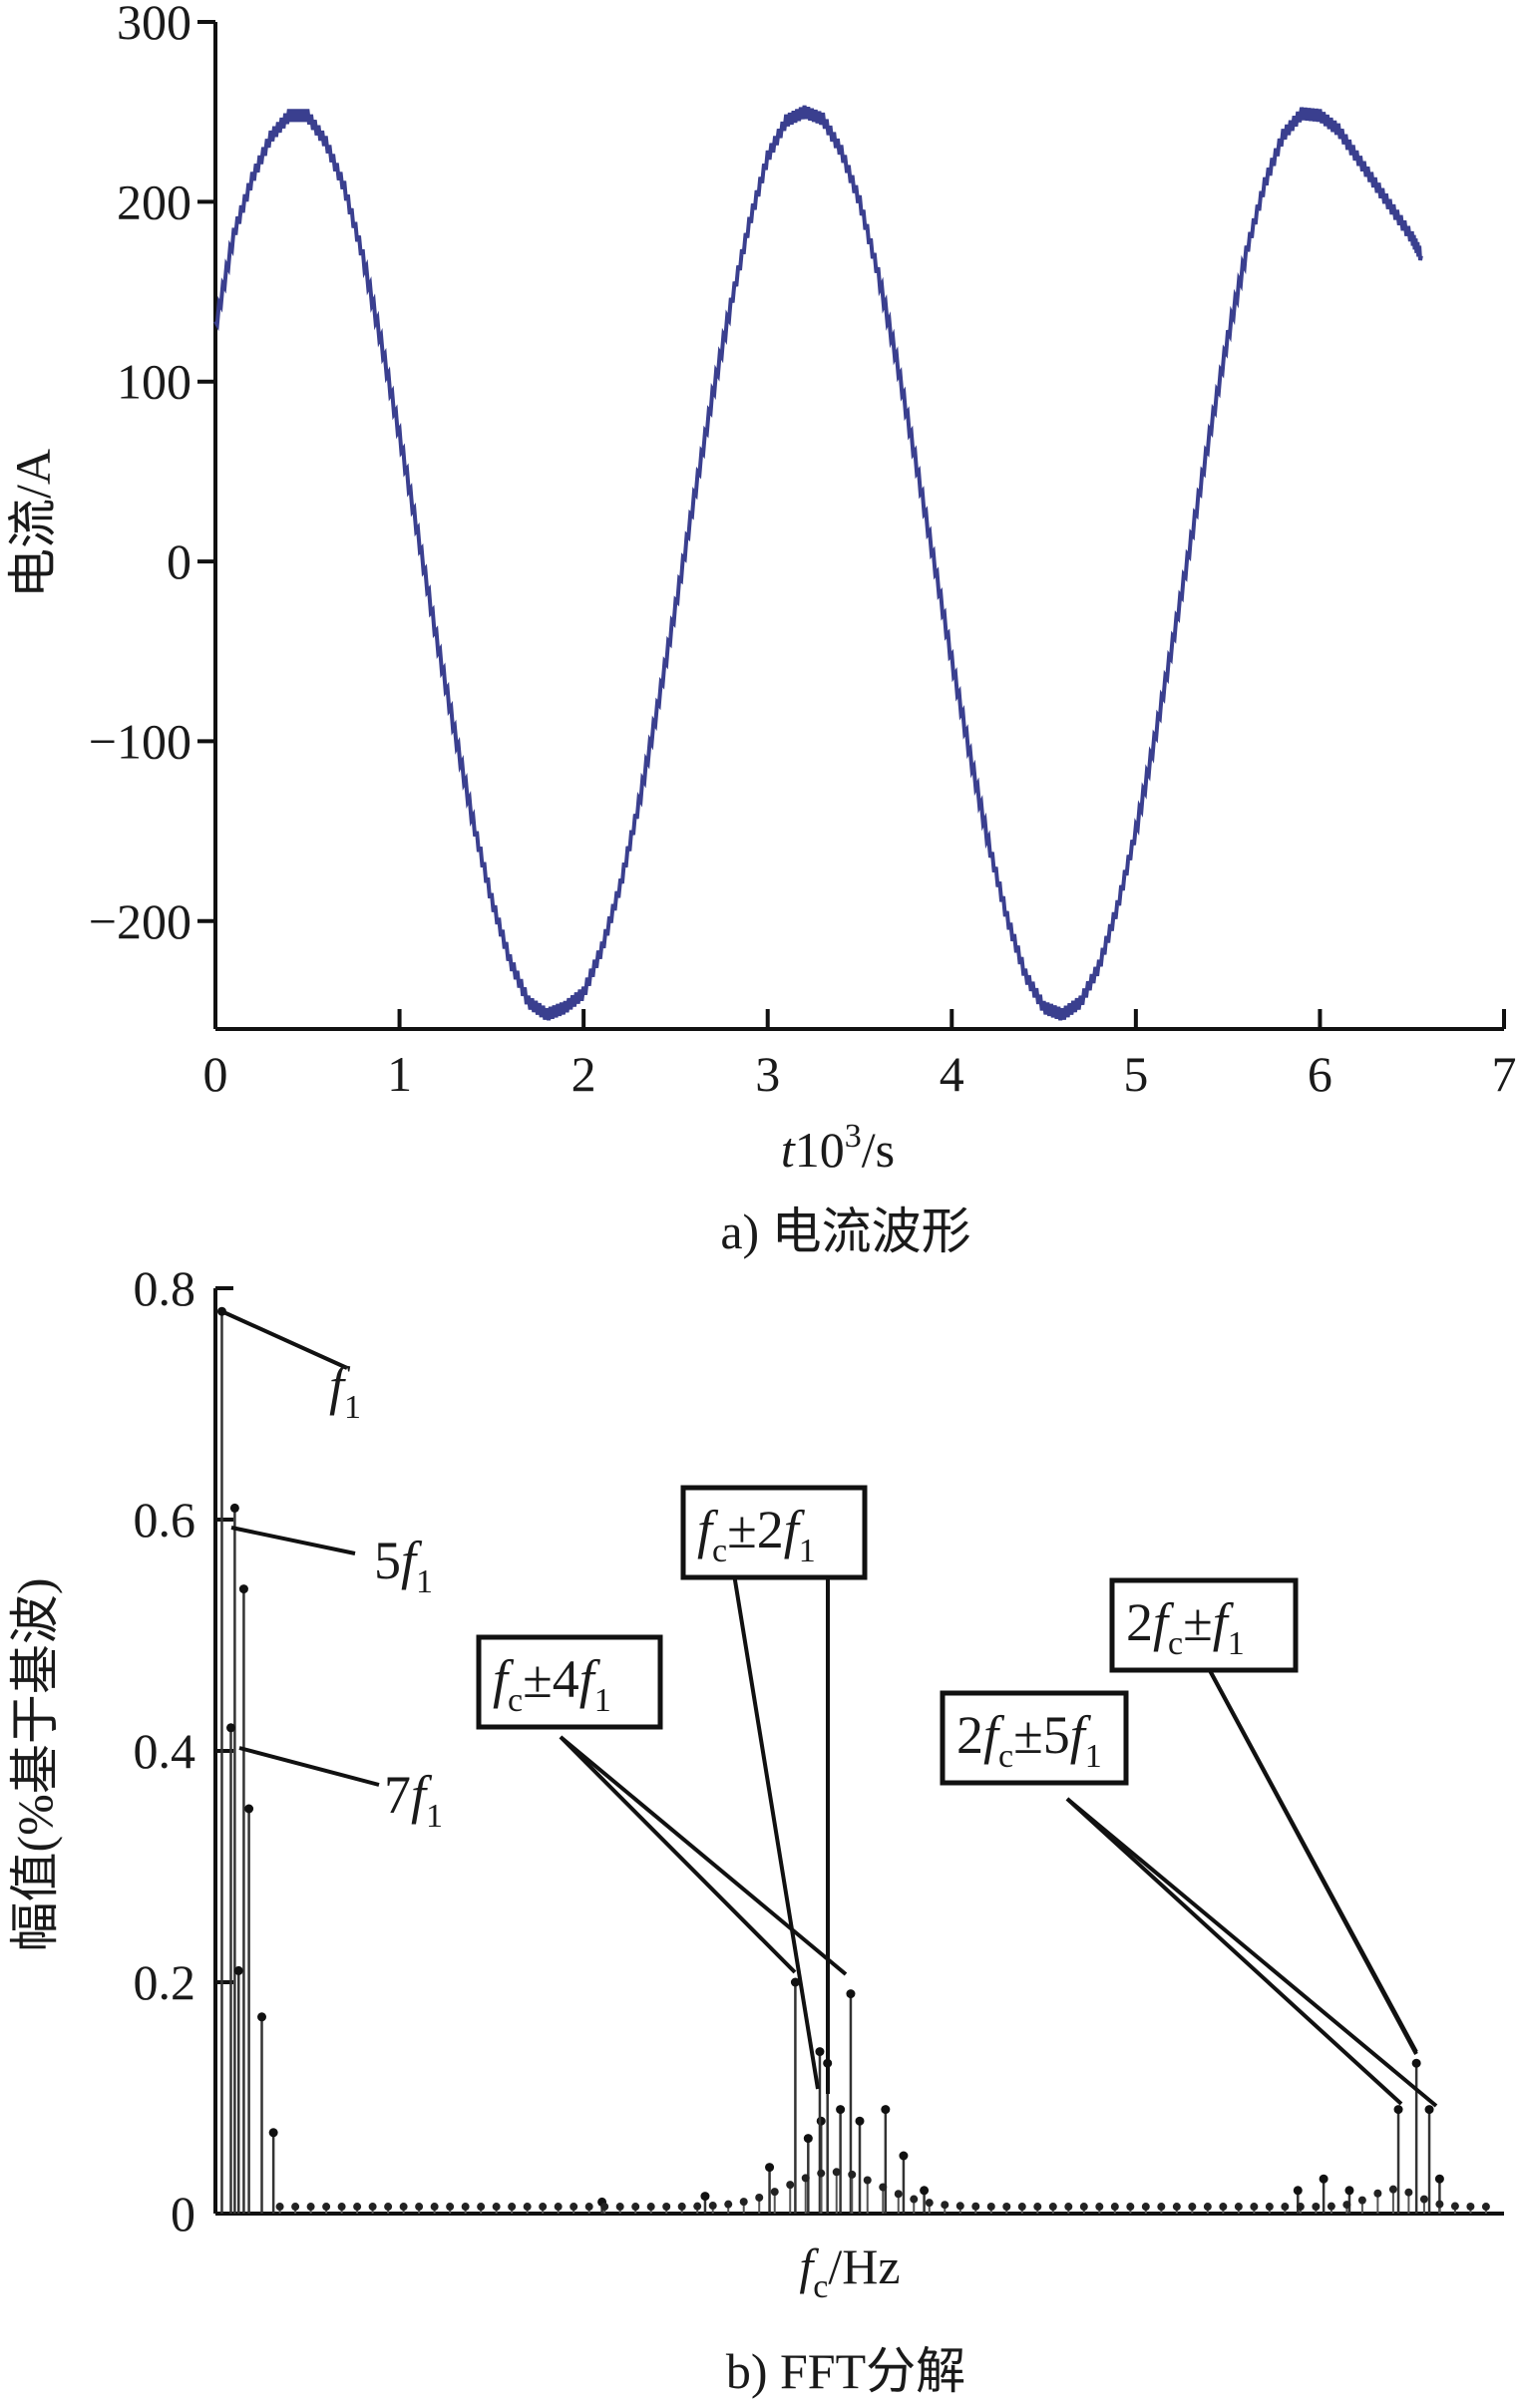  Describe the element at coordinates (838, 1148) in the screenshot. I see `panel-a-x-axis-label: t103/s` at that location.